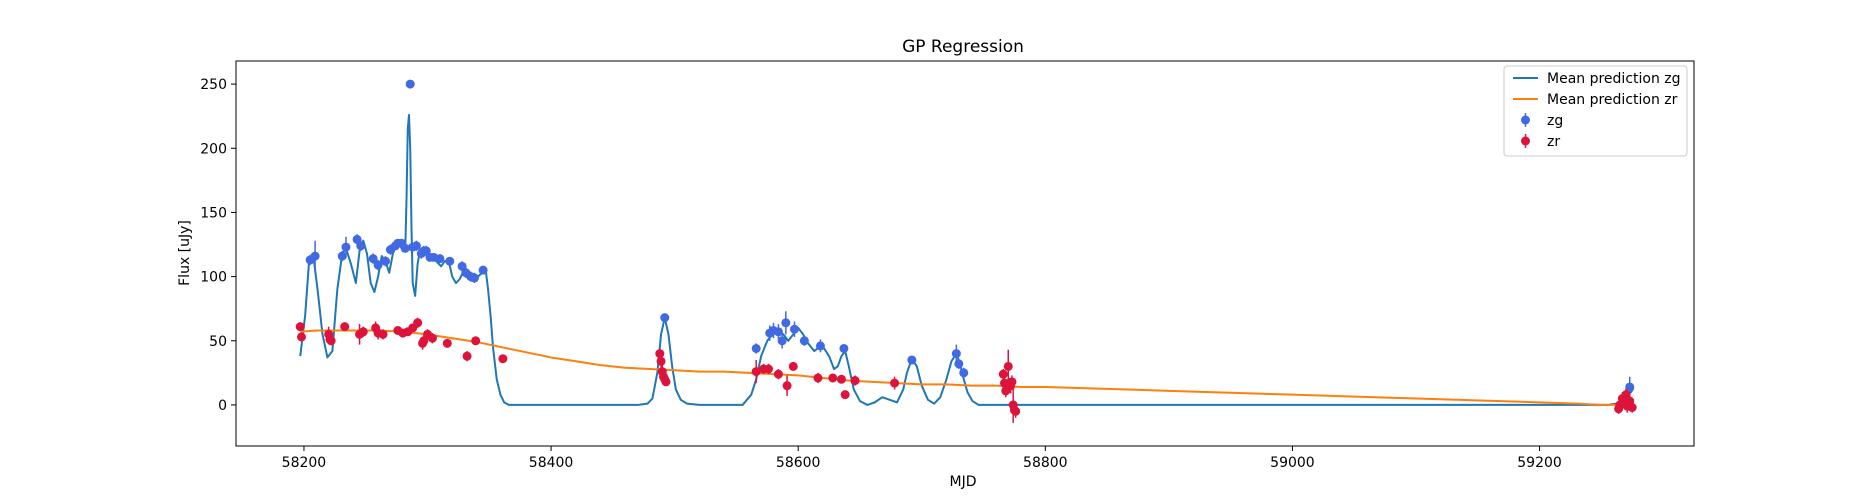 This screenshot has width=1875, height=500. Describe the element at coordinates (213, 278) in the screenshot. I see `y-tick-label: 100` at that location.